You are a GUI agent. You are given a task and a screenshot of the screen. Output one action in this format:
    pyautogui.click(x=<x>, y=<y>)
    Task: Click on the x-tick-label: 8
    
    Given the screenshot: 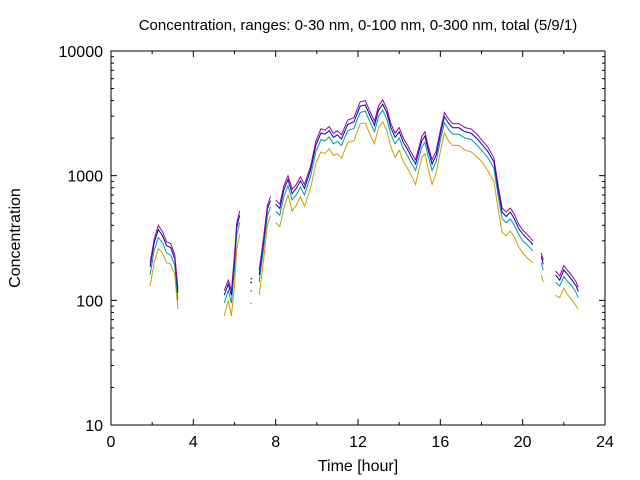 What is the action you would take?
    pyautogui.click(x=275, y=442)
    